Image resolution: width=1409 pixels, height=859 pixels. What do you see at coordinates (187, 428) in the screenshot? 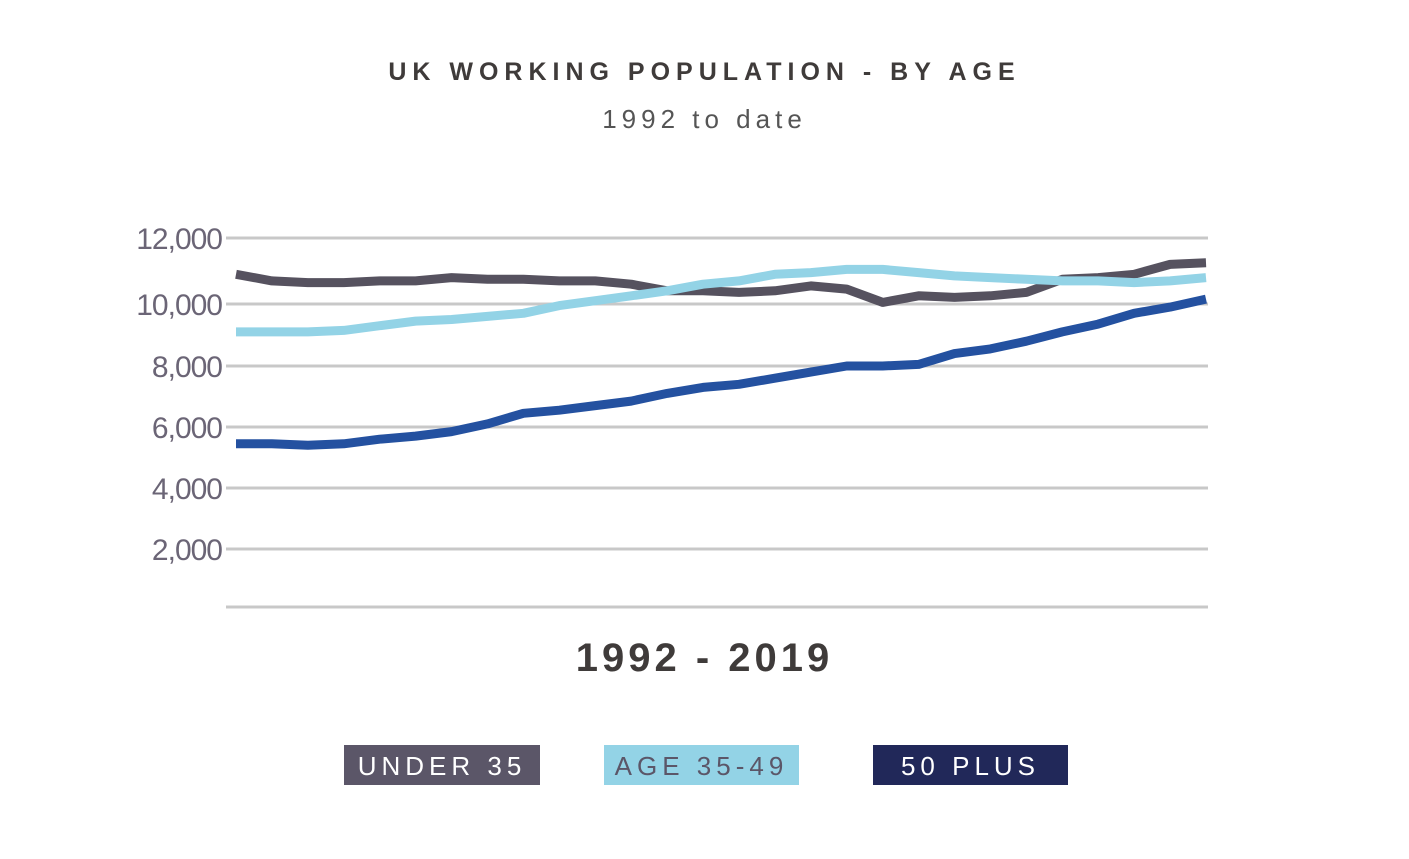
I see `y-tick-label: 6,000` at bounding box center [187, 428].